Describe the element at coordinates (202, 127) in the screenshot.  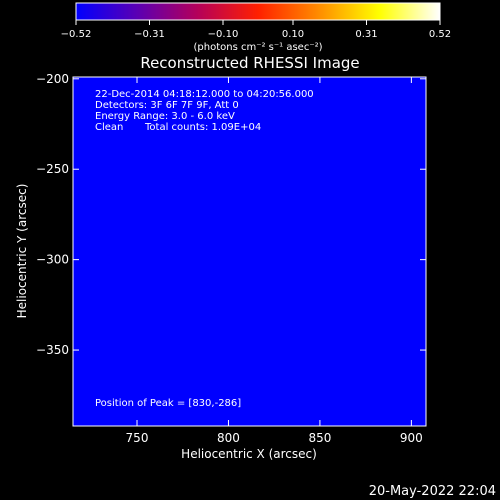
I see `annotation-counts: Total counts: 1.09E+04` at that location.